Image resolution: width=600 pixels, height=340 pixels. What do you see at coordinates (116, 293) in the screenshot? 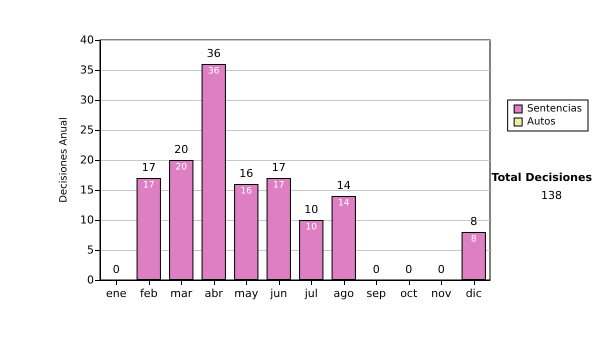
I see `x-tick-label: ene` at bounding box center [116, 293].